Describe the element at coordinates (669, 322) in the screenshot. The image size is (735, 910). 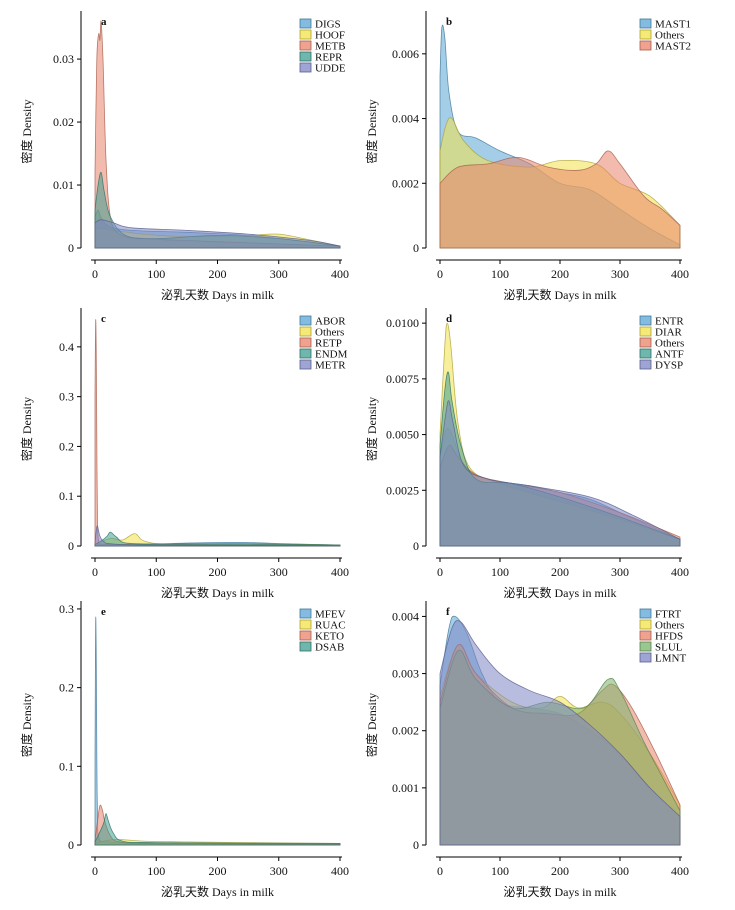
I see `legend-label: ENTR` at that location.